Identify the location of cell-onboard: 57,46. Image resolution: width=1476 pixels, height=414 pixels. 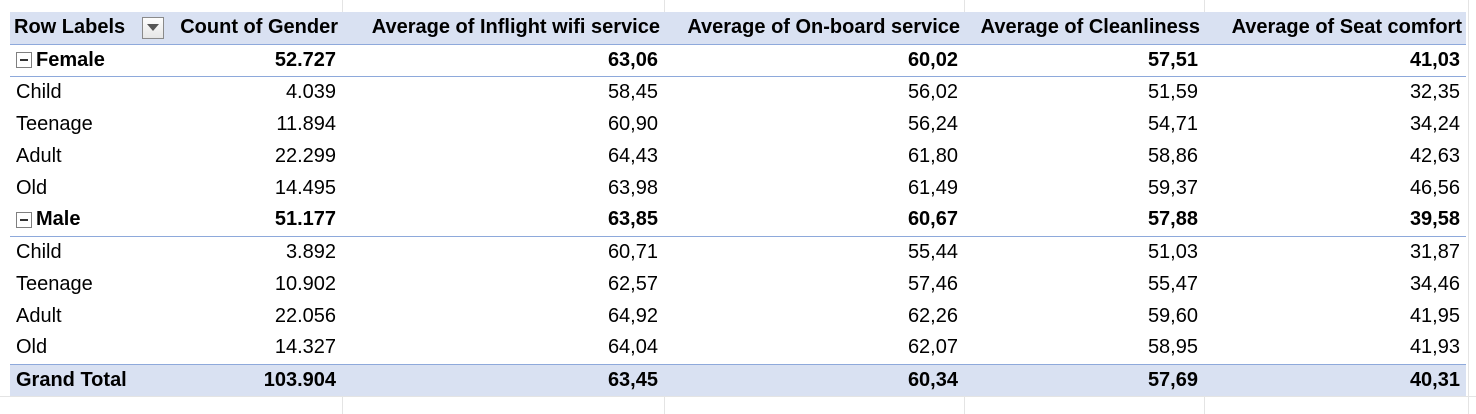
(932, 283).